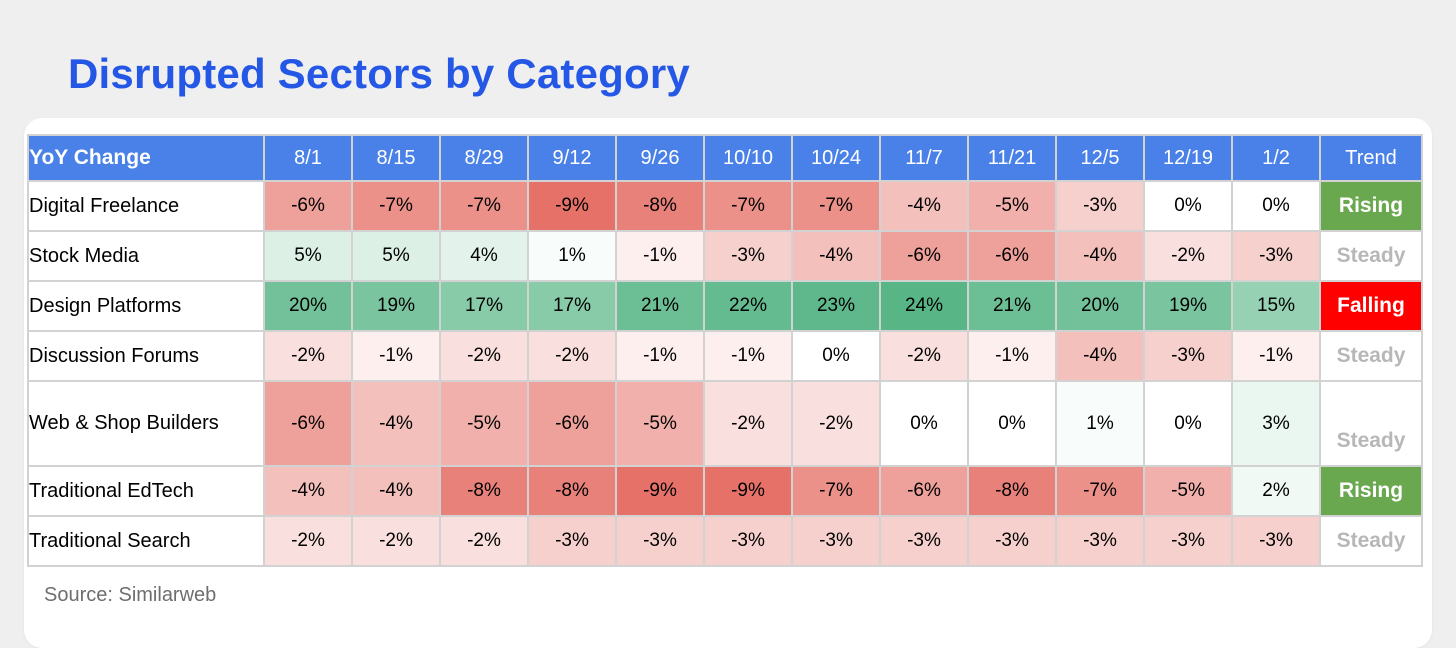 Image resolution: width=1456 pixels, height=648 pixels. I want to click on value-cell: 4%, so click(484, 256).